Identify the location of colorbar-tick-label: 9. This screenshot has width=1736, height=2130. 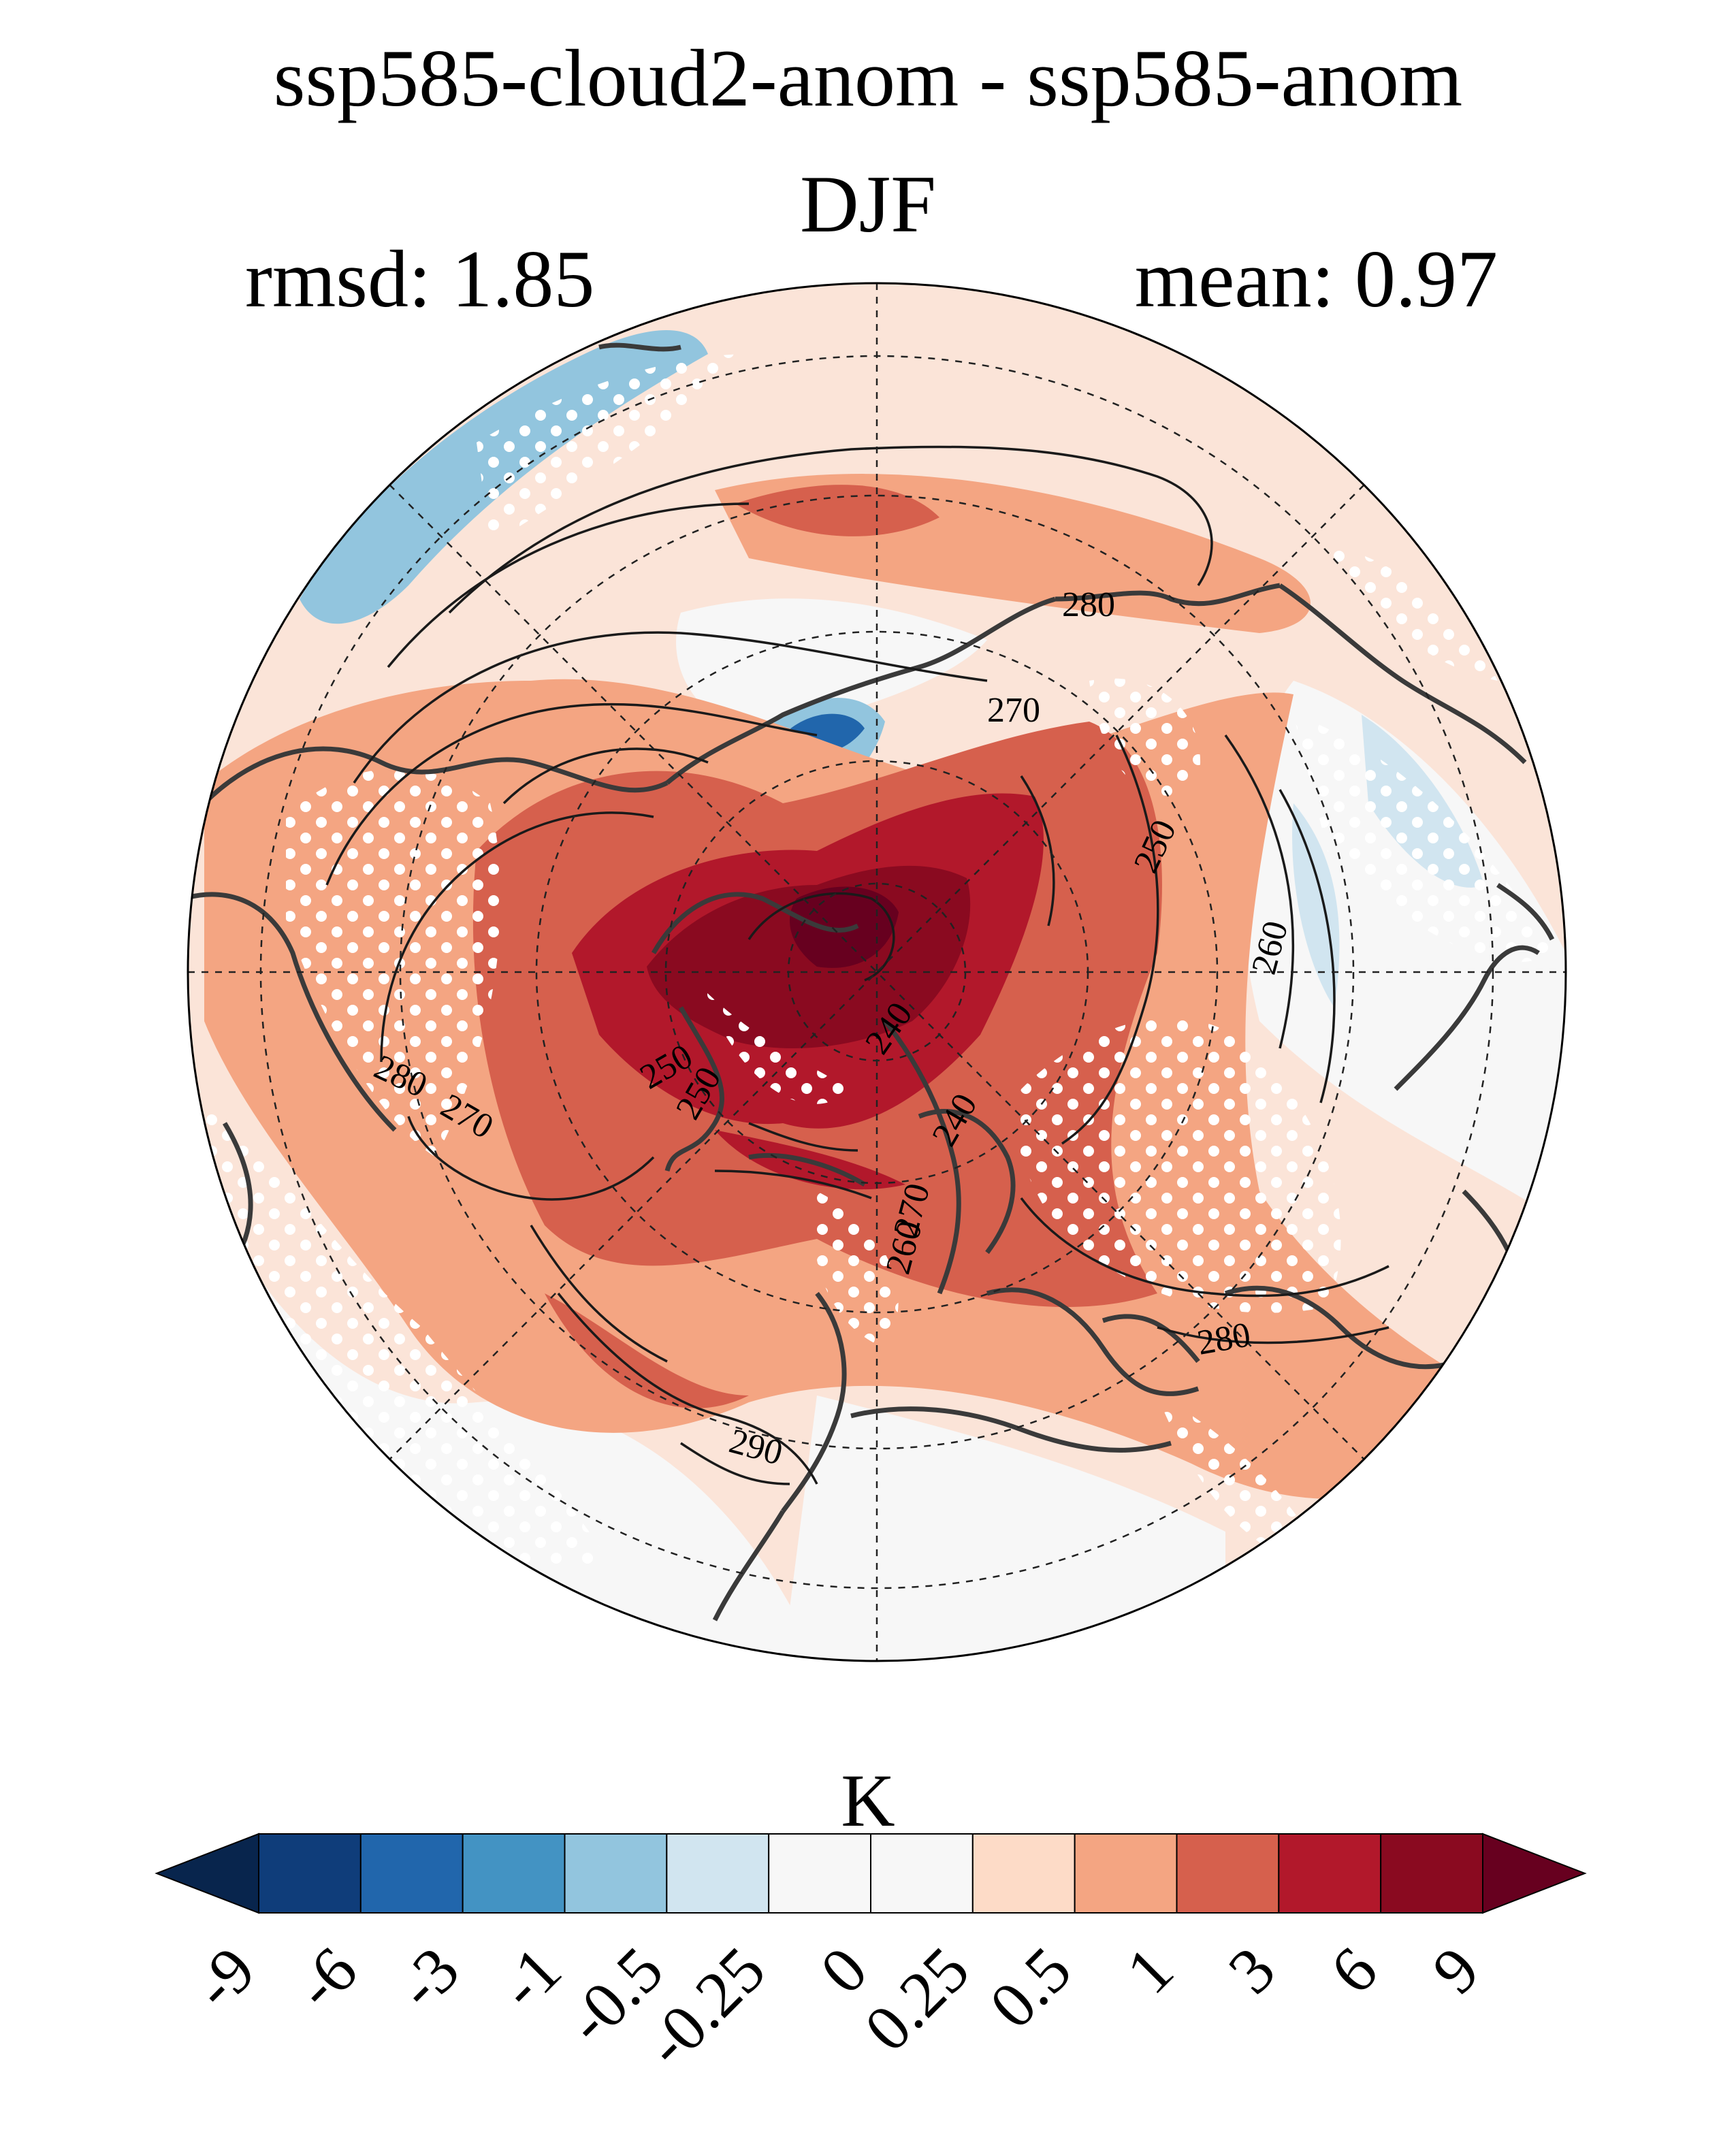
(1455, 1970).